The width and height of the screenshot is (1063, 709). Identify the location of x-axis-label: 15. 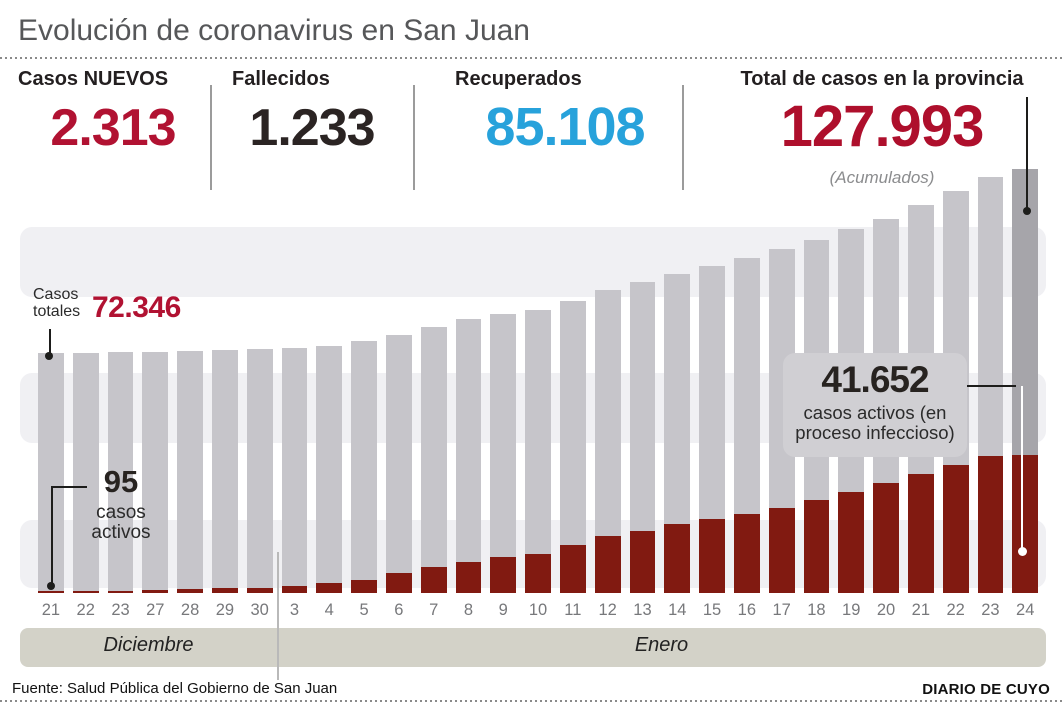
(712, 610).